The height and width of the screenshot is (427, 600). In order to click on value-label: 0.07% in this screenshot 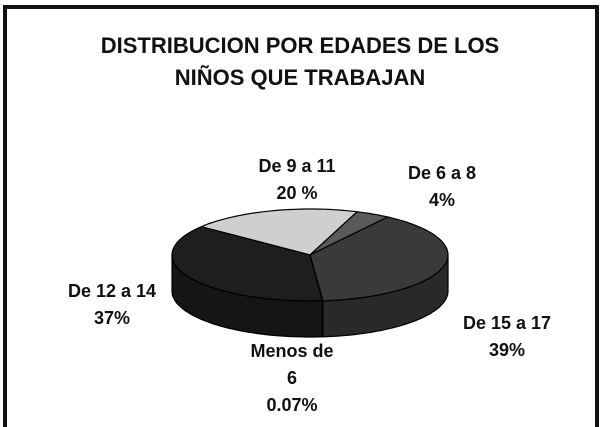, I will do `click(292, 405)`.